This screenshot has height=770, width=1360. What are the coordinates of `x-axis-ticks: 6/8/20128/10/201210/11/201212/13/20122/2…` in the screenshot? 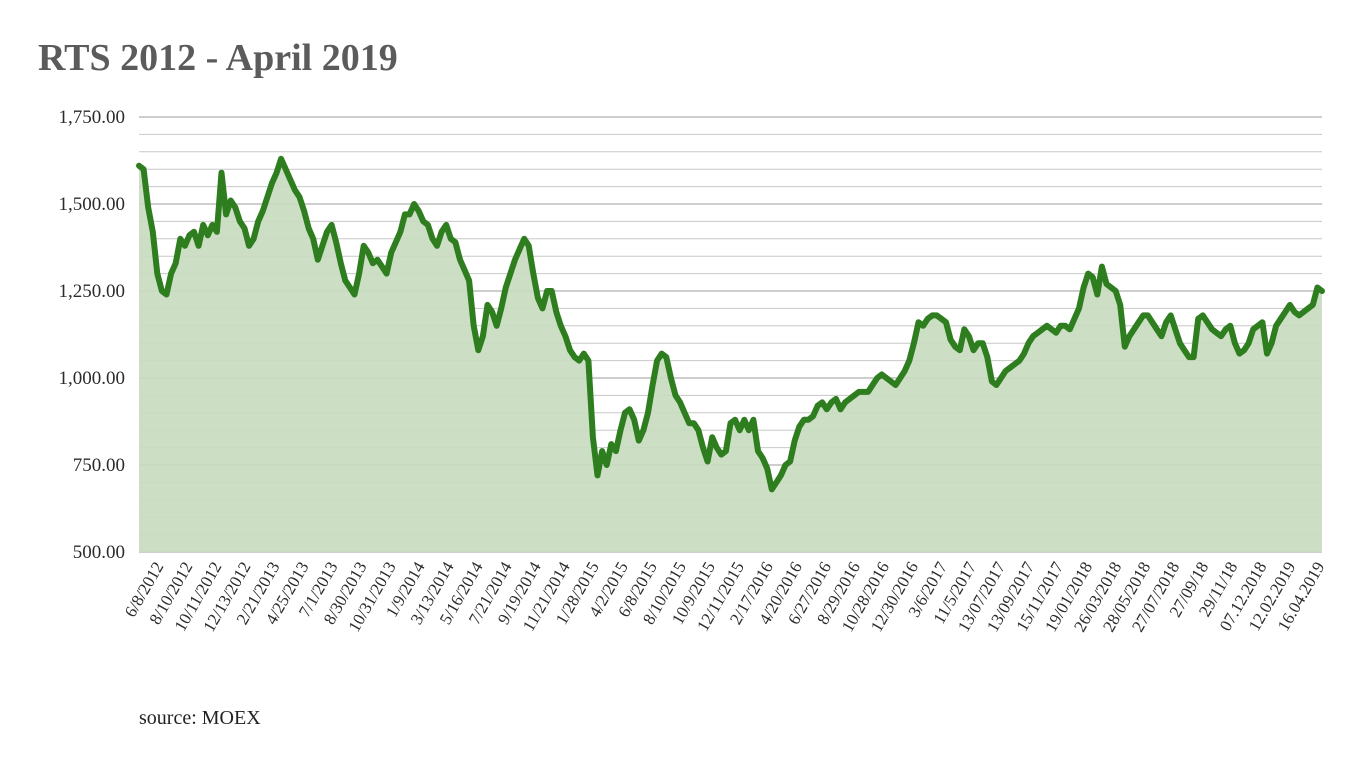 It's located at (725, 596).